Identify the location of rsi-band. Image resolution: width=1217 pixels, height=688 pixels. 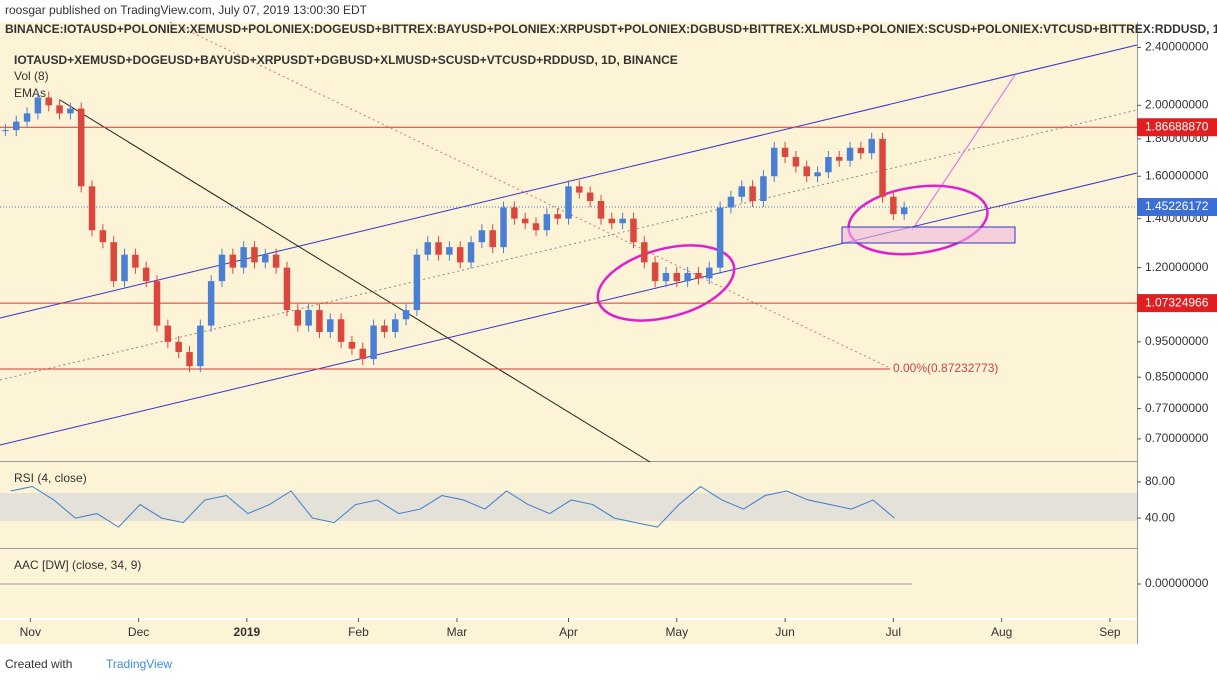
(568, 507).